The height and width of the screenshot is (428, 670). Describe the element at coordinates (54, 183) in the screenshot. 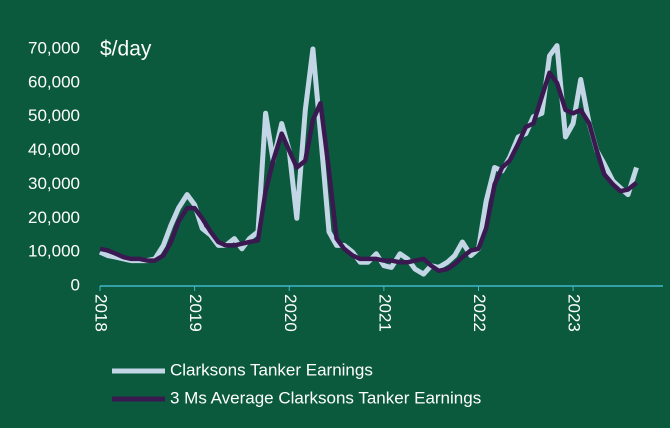

I see `y-tick-label: 30,000` at that location.